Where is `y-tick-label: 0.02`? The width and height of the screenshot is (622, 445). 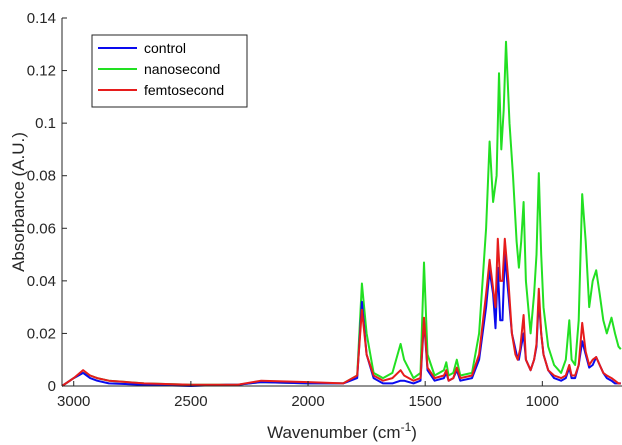 y-tick-label: 0.02 is located at coordinates (41, 333).